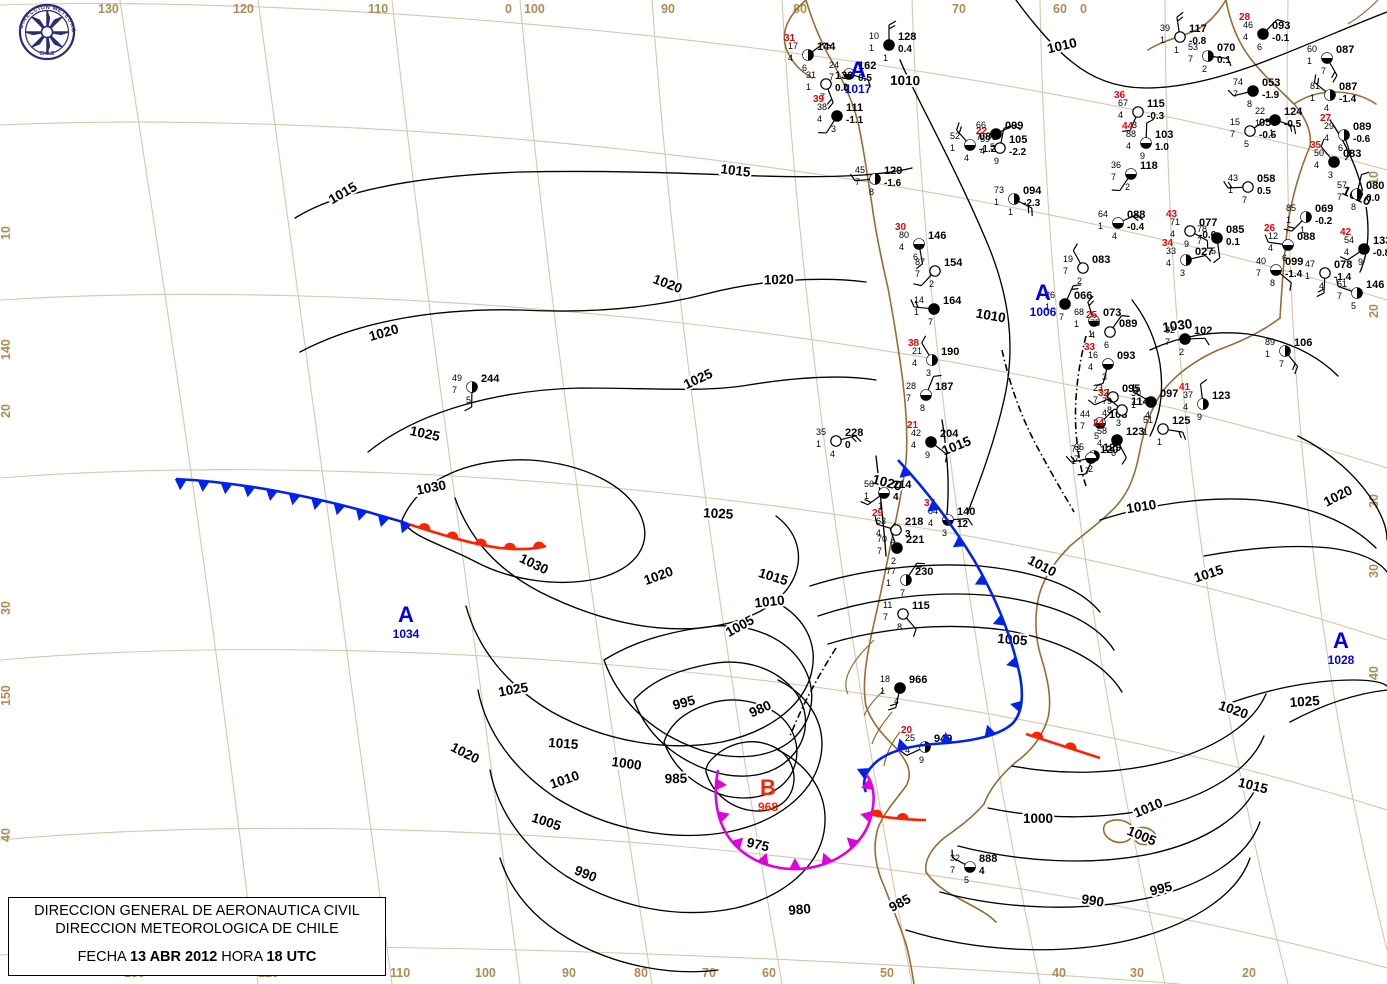  What do you see at coordinates (1293, 112) in the screenshot?
I see `station-pressure: 124` at bounding box center [1293, 112].